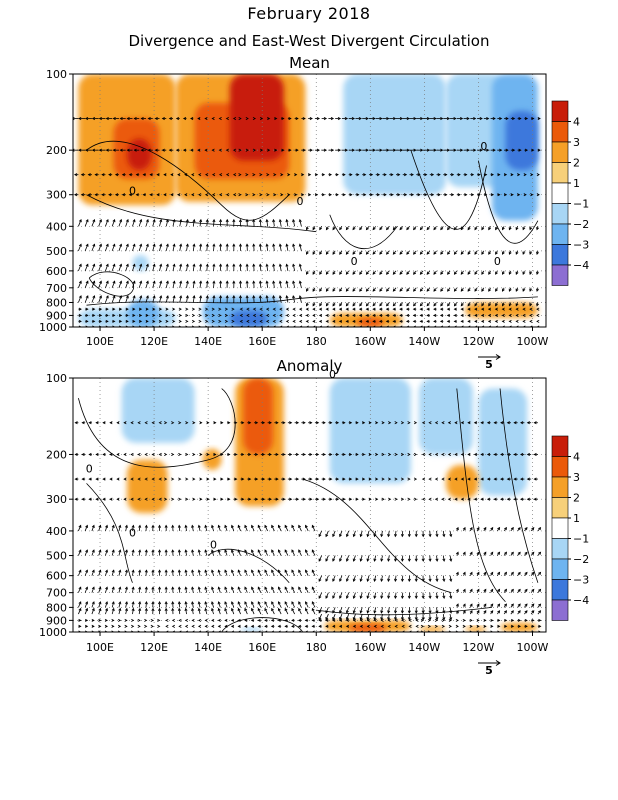  Describe the element at coordinates (262, 647) in the screenshot. I see `x-tick-label: 160E` at that location.